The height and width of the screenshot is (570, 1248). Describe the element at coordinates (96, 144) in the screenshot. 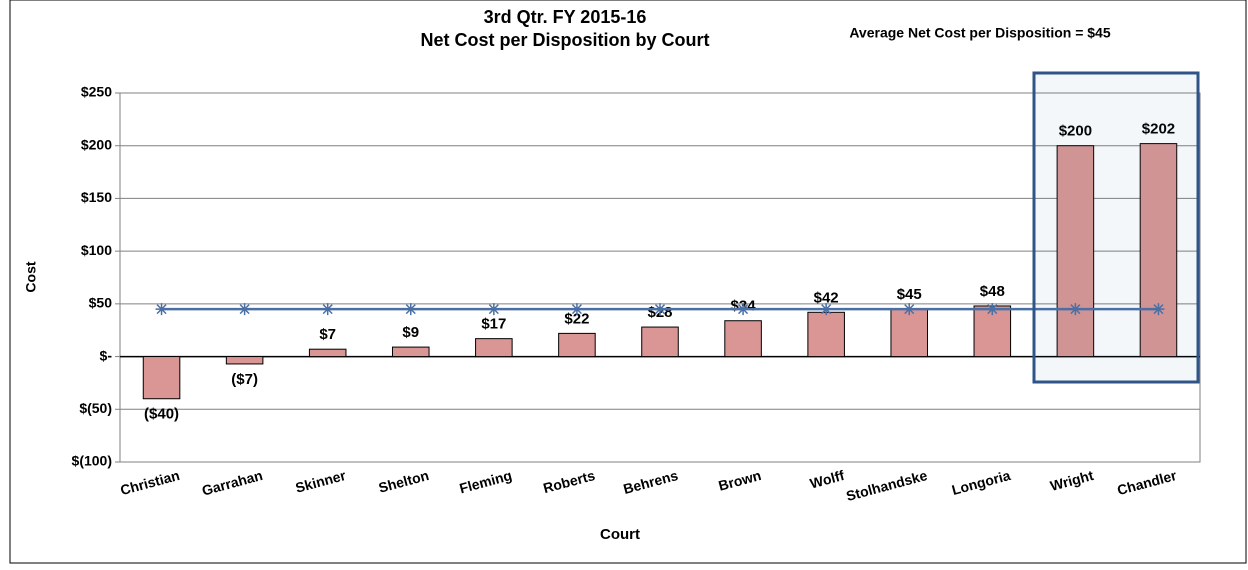

I see `y-tick-label: $200` at that location.